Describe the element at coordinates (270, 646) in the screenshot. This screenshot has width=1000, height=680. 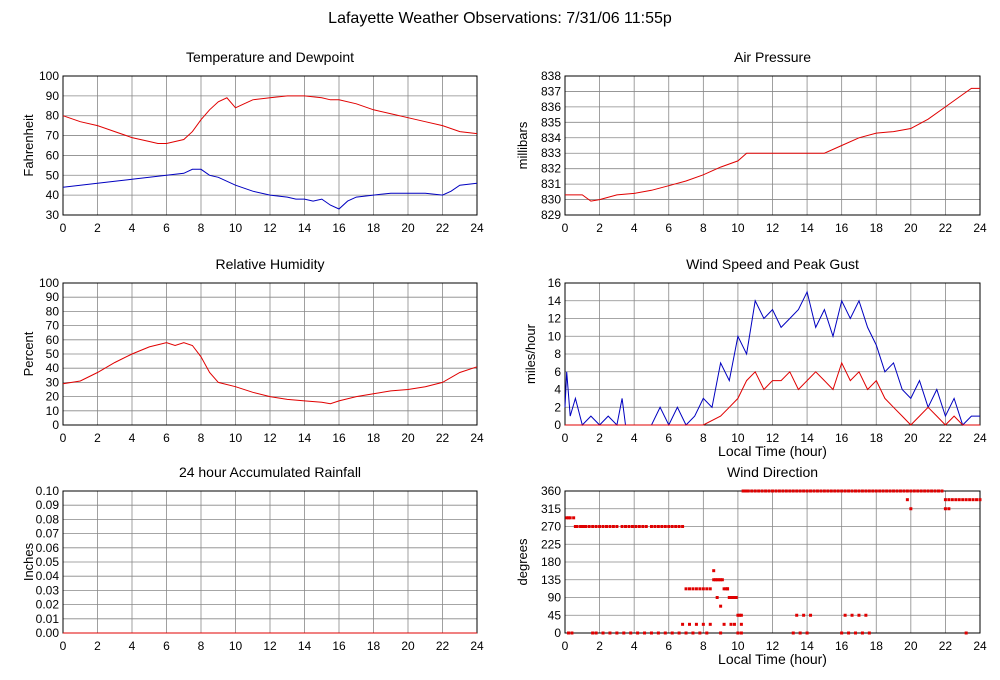
I see `rain-xtick-label: 12` at that location.